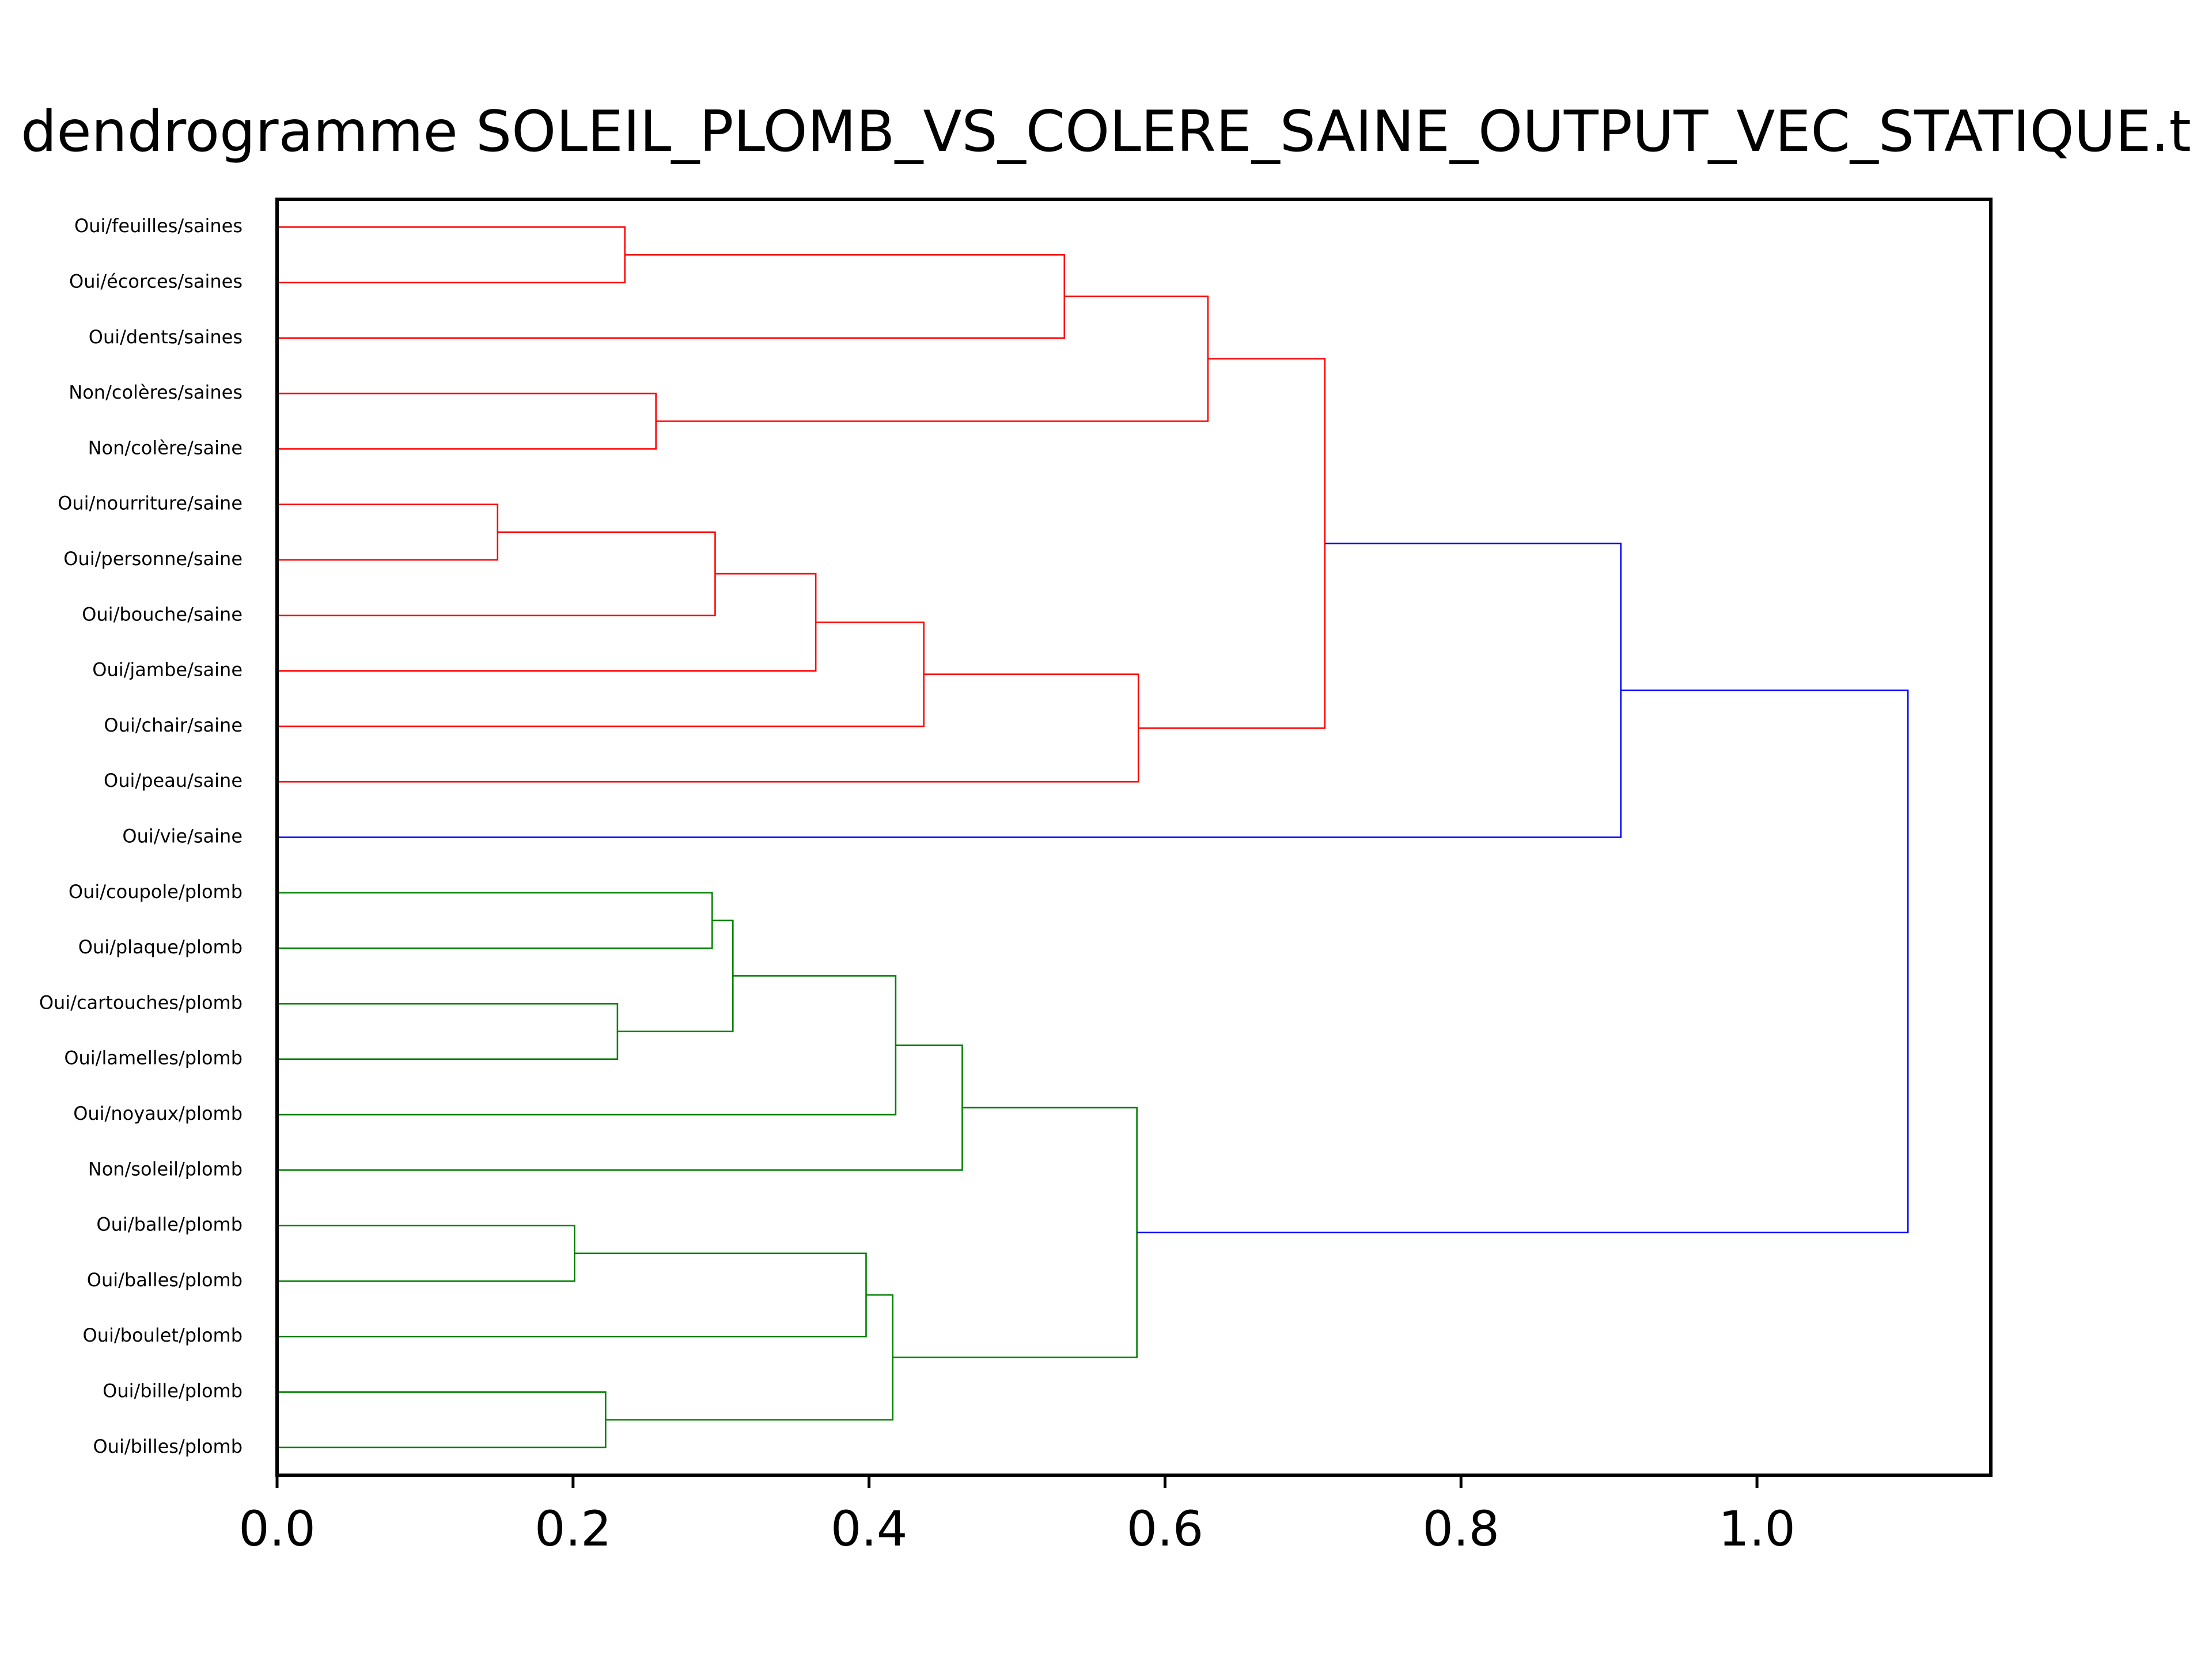 Image resolution: width=2212 pixels, height=1659 pixels. Describe the element at coordinates (601, 675) in the screenshot. I see `dendrogram-link-m8` at that location.